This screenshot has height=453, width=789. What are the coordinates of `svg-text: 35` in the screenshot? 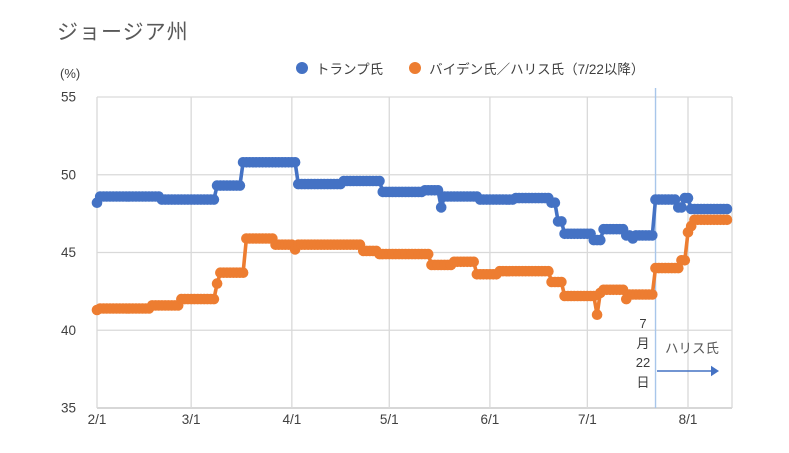 It's located at (68, 408).